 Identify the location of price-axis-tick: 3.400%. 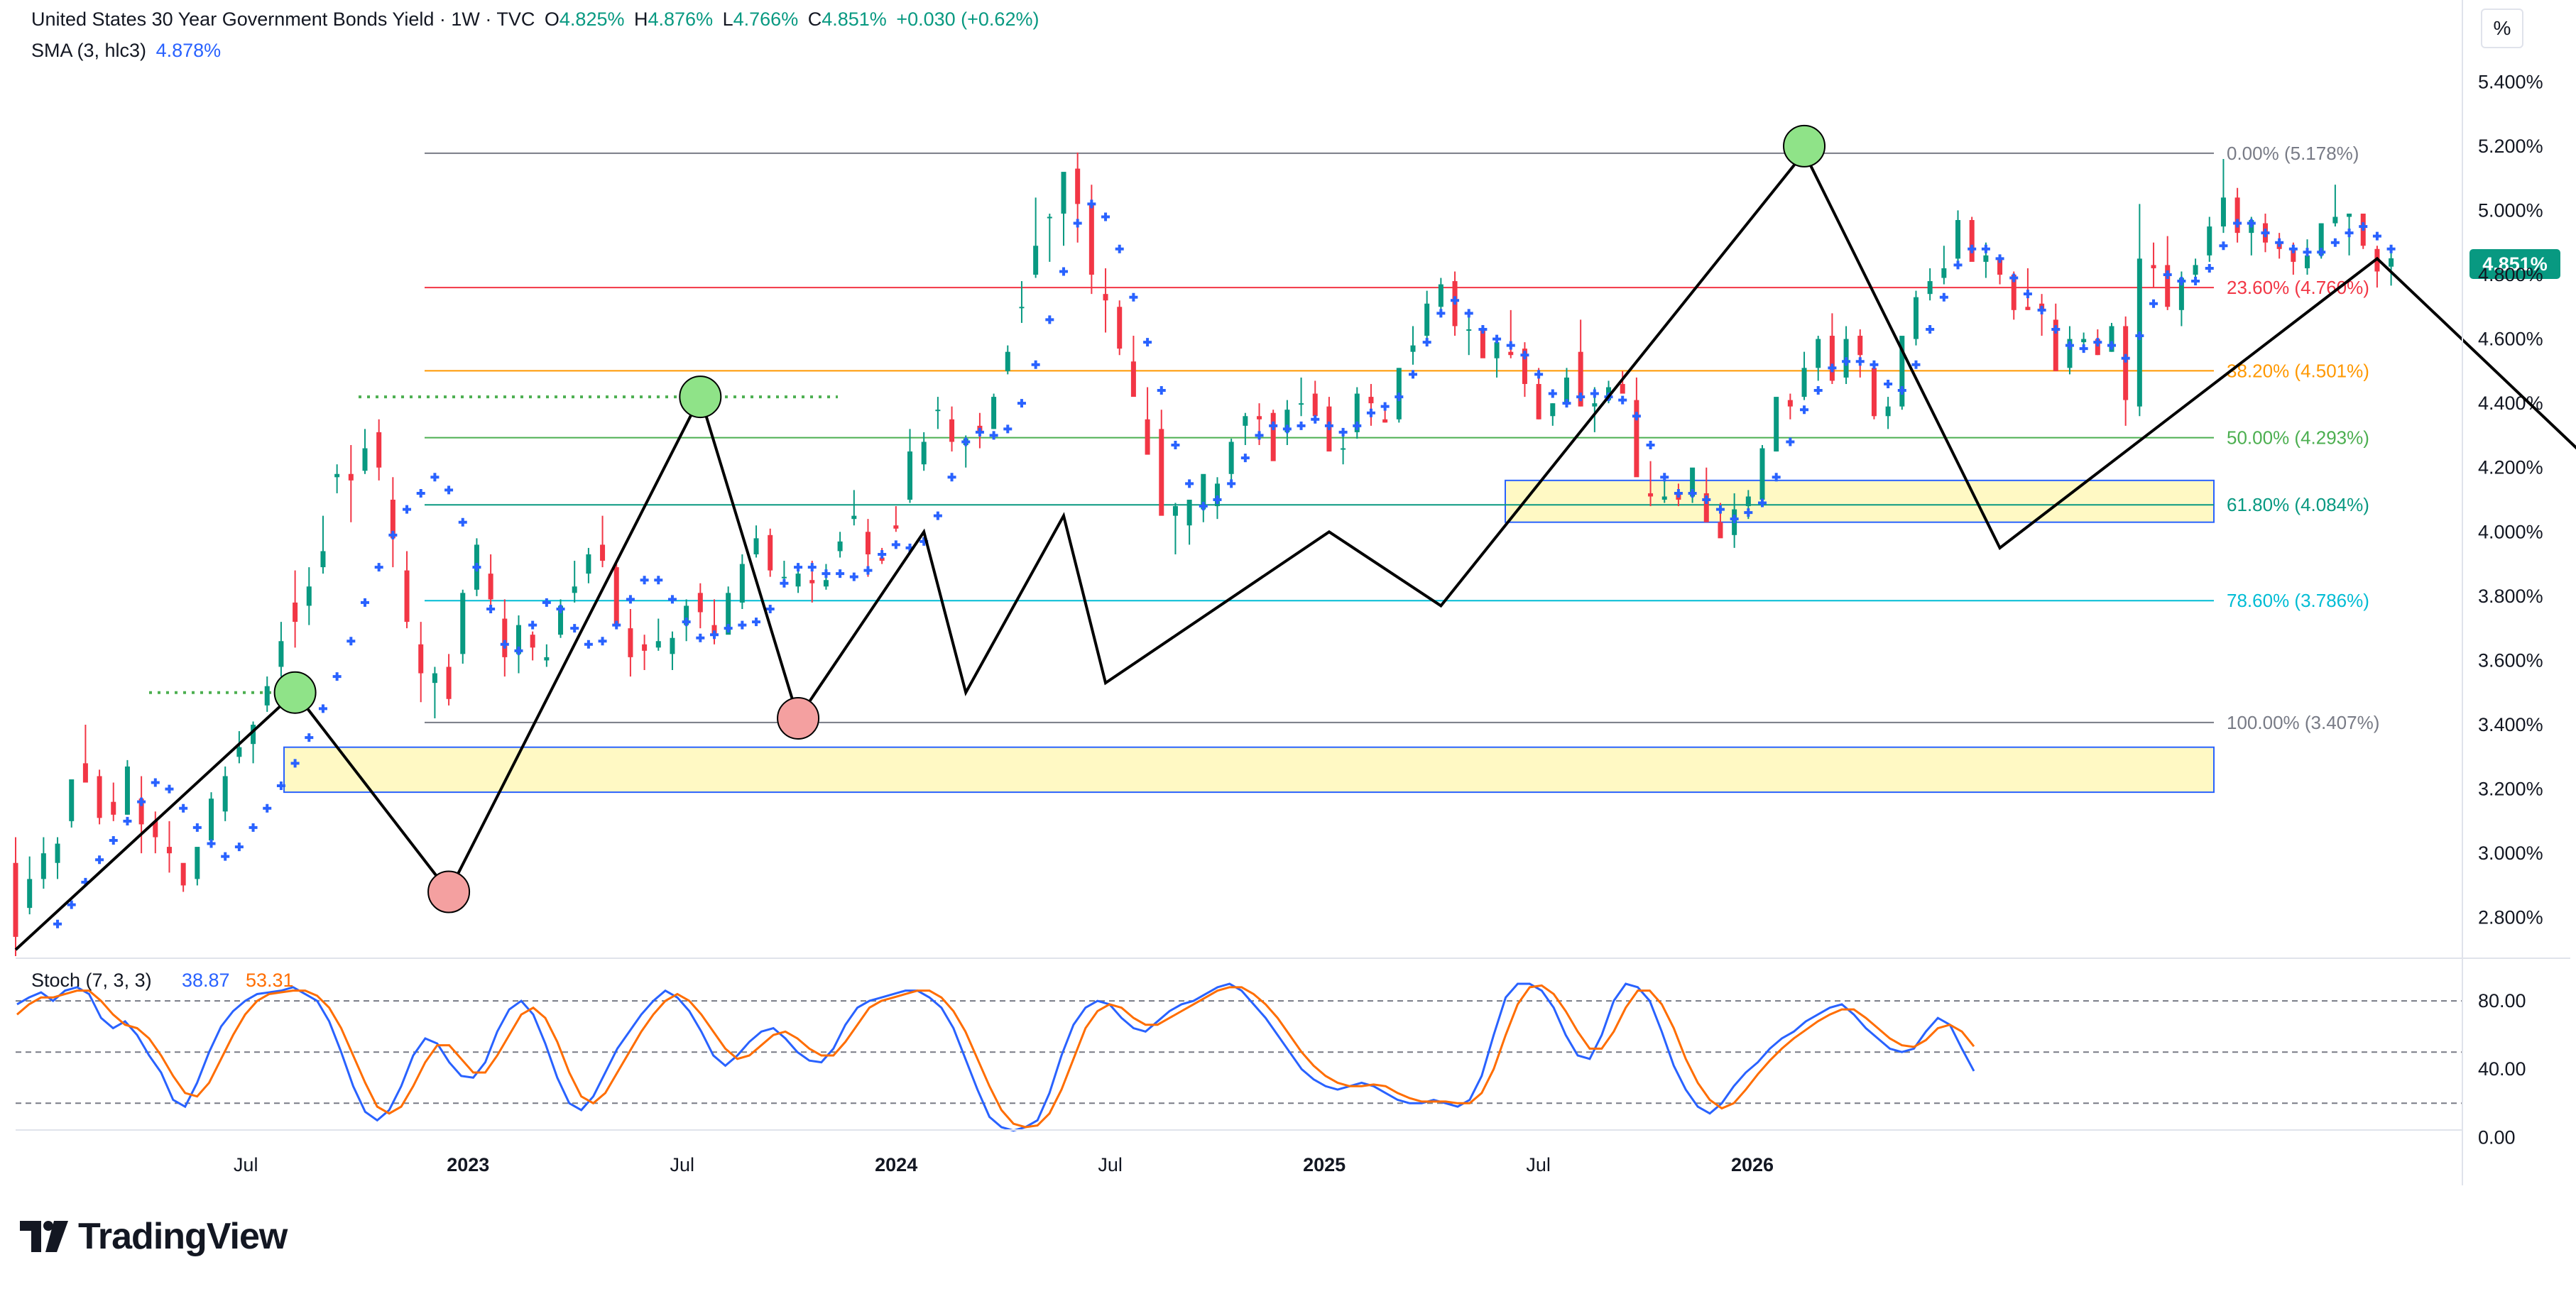
(2510, 724).